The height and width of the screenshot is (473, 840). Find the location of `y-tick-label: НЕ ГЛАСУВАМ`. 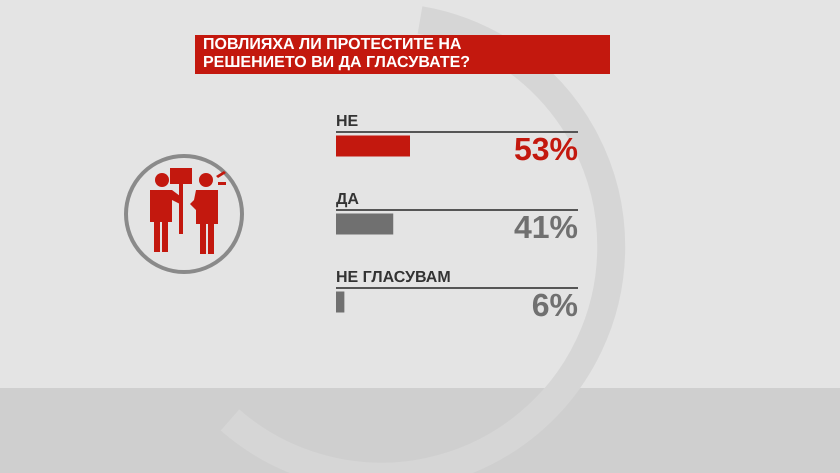

y-tick-label: НЕ ГЛАСУВАМ is located at coordinates (393, 277).